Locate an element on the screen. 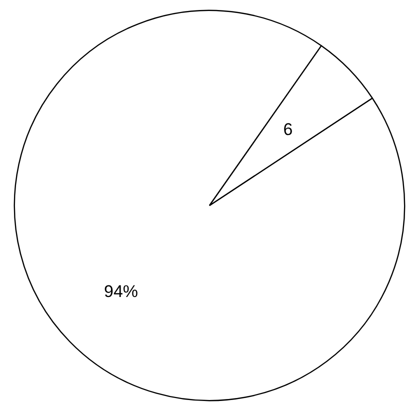  data-label: 94% is located at coordinates (121, 292).